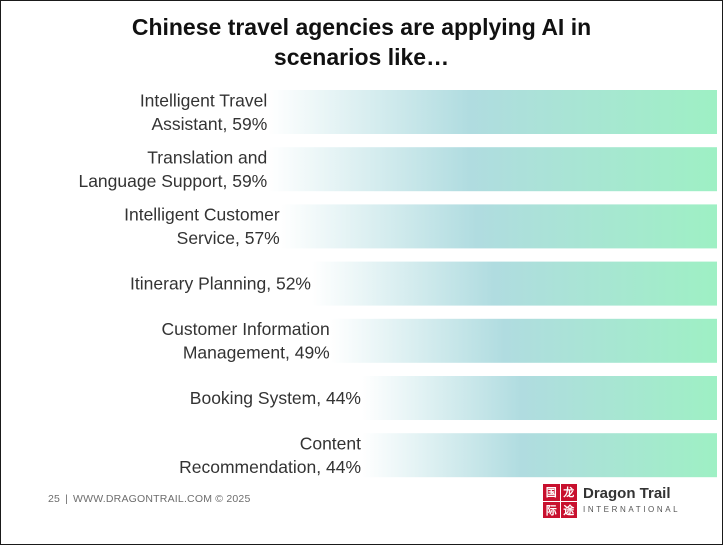  What do you see at coordinates (627, 493) in the screenshot?
I see `logo-name: Dragon Trail` at bounding box center [627, 493].